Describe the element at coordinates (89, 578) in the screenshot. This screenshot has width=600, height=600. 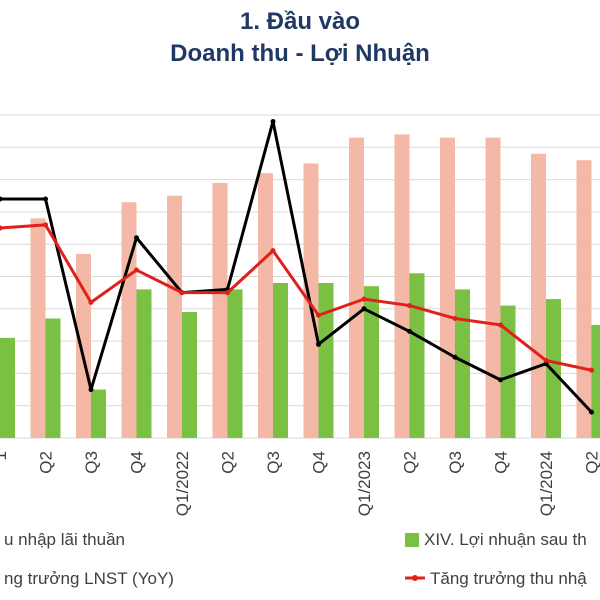
I see `legend-label-lnst-growth: ng trưởng LNST (YoY)` at that location.